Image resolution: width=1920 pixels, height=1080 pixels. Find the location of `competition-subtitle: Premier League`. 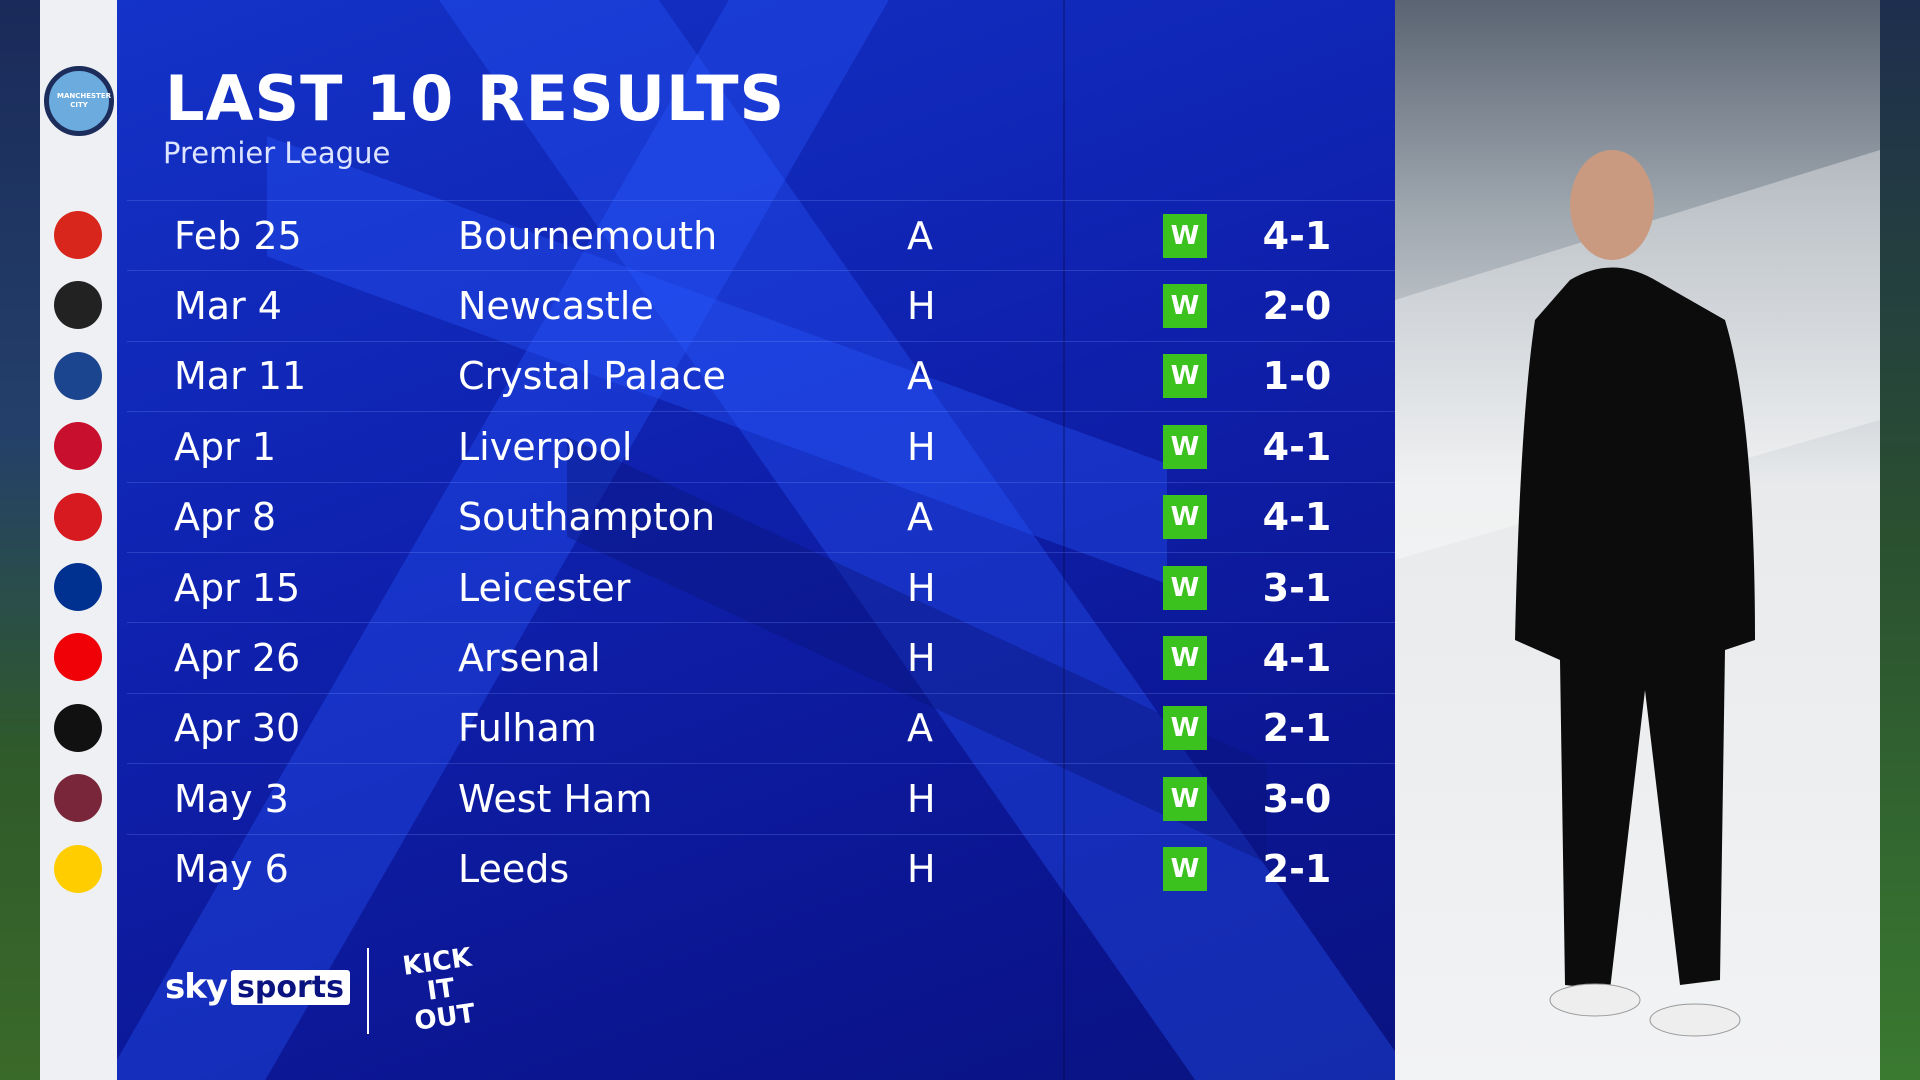

competition-subtitle: Premier League is located at coordinates (277, 153).